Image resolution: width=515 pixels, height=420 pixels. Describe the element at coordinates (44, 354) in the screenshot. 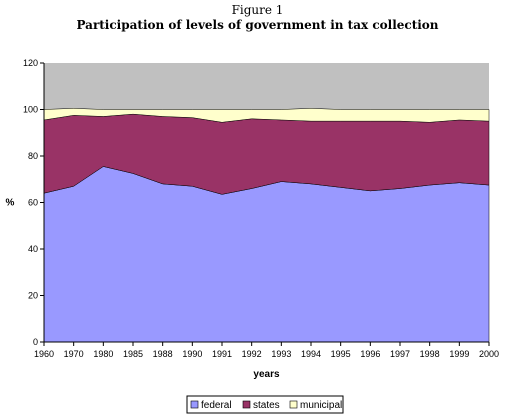

I see `x-tick-label: 1960` at that location.